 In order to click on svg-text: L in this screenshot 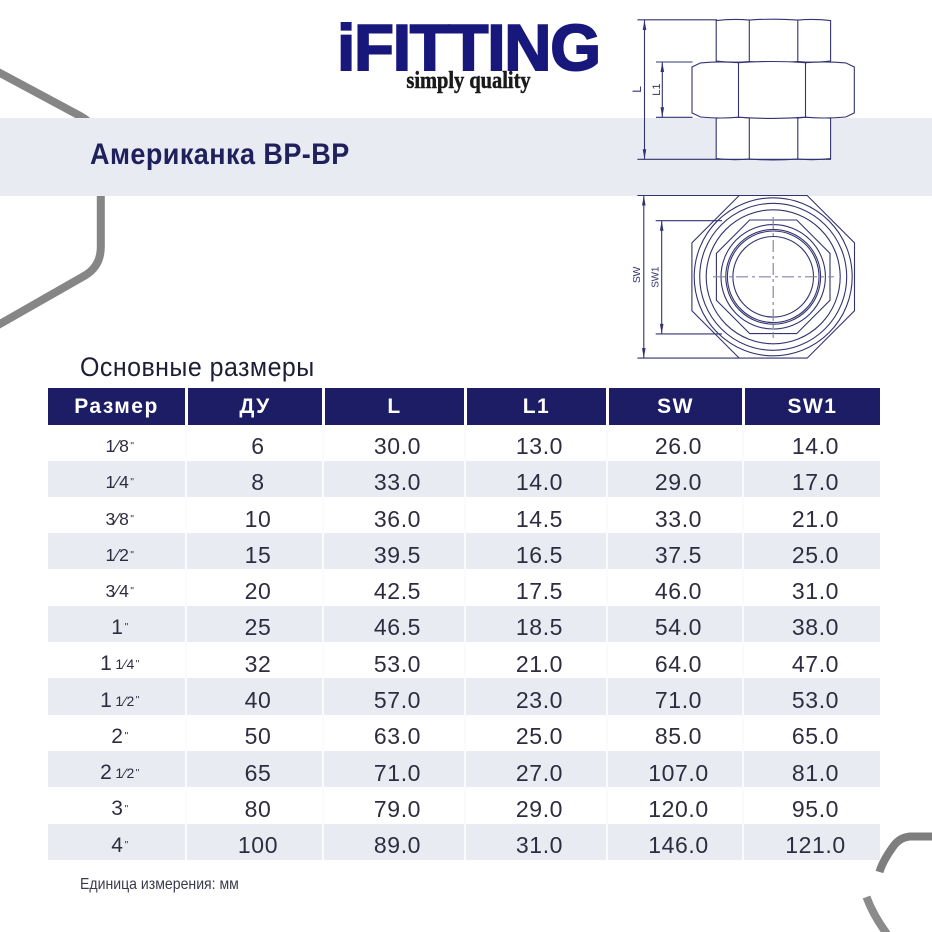, I will do `click(637, 89)`.